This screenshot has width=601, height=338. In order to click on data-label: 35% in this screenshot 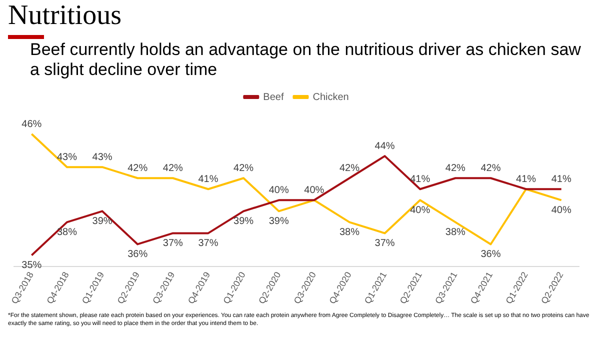, I will do `click(32, 265)`.